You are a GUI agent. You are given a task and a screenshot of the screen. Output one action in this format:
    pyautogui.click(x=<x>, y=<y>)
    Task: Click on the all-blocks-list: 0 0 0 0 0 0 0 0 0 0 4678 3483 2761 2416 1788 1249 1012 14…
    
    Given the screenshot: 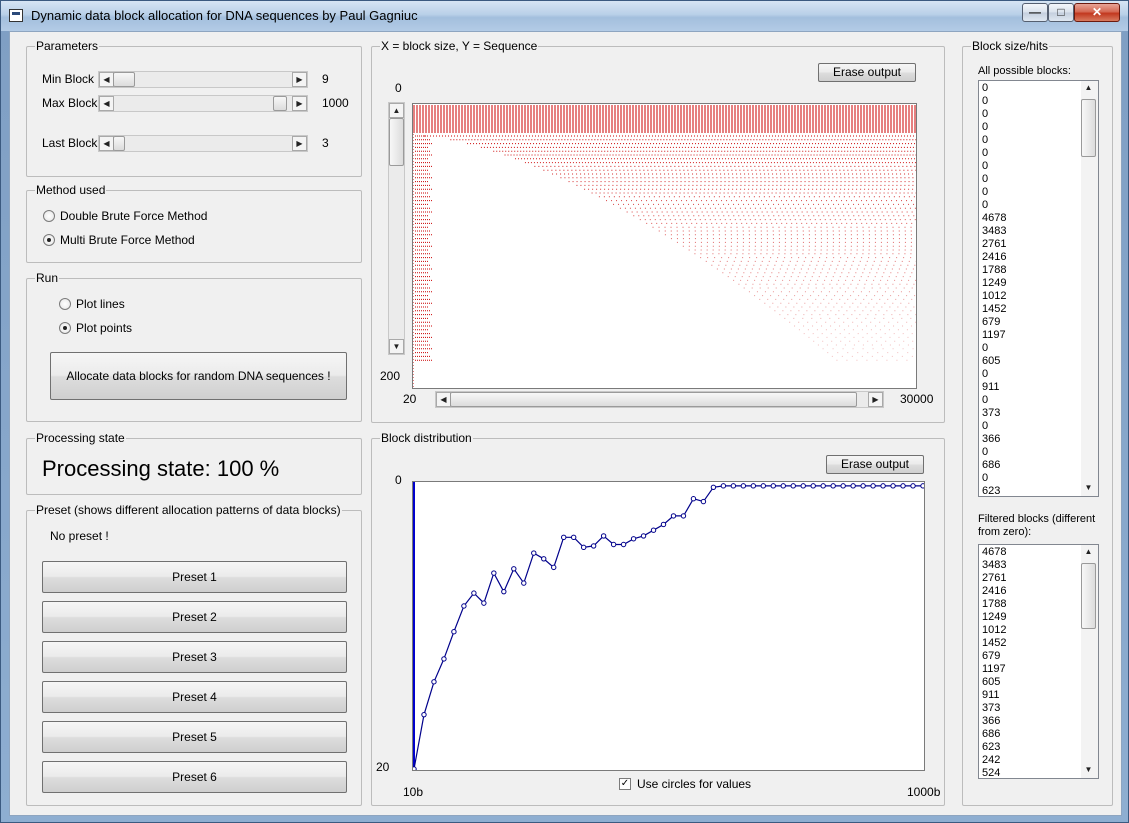 What is the action you would take?
    pyautogui.click(x=1038, y=288)
    